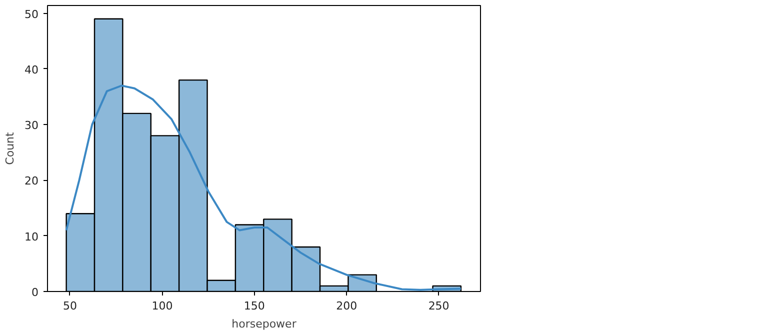 The height and width of the screenshot is (333, 770). I want to click on x-tick-label: 100, so click(162, 306).